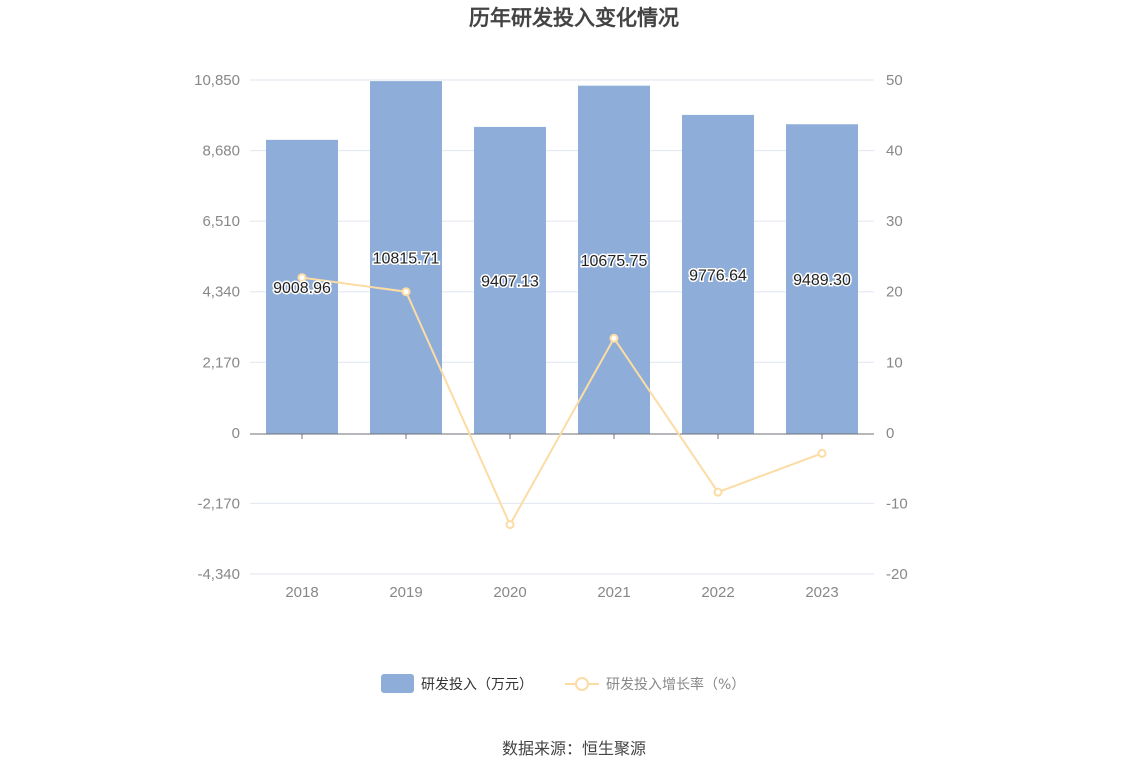  What do you see at coordinates (397, 683) in the screenshot?
I see `legend-bar-swatch` at bounding box center [397, 683].